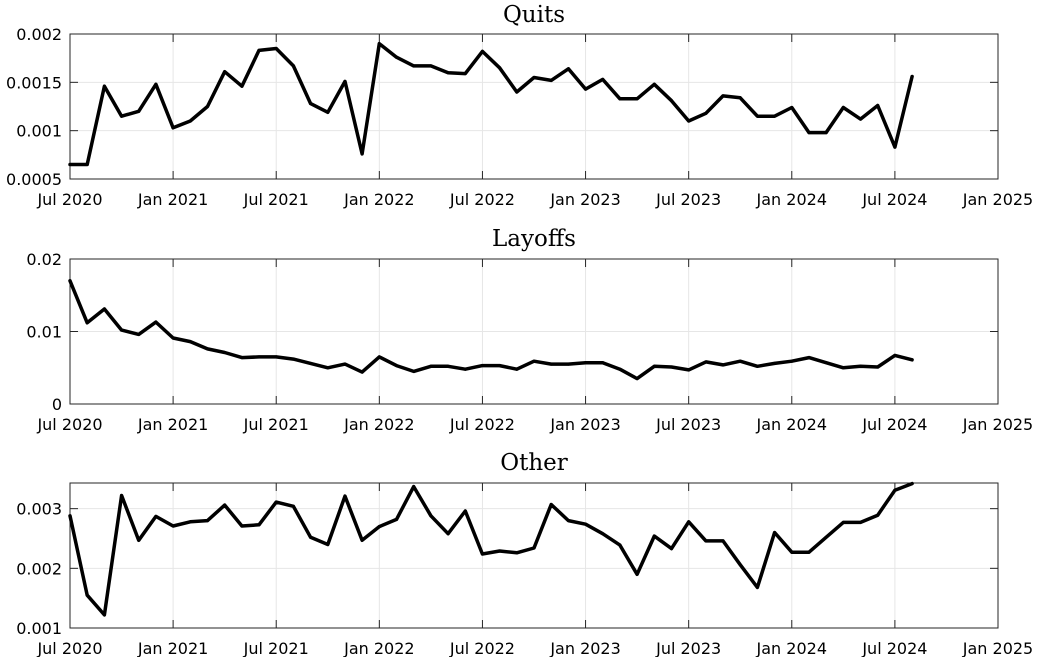 Image resolution: width=1040 pixels, height=657 pixels. I want to click on layoffs-x-tick-label: Jan 2021, so click(172, 424).